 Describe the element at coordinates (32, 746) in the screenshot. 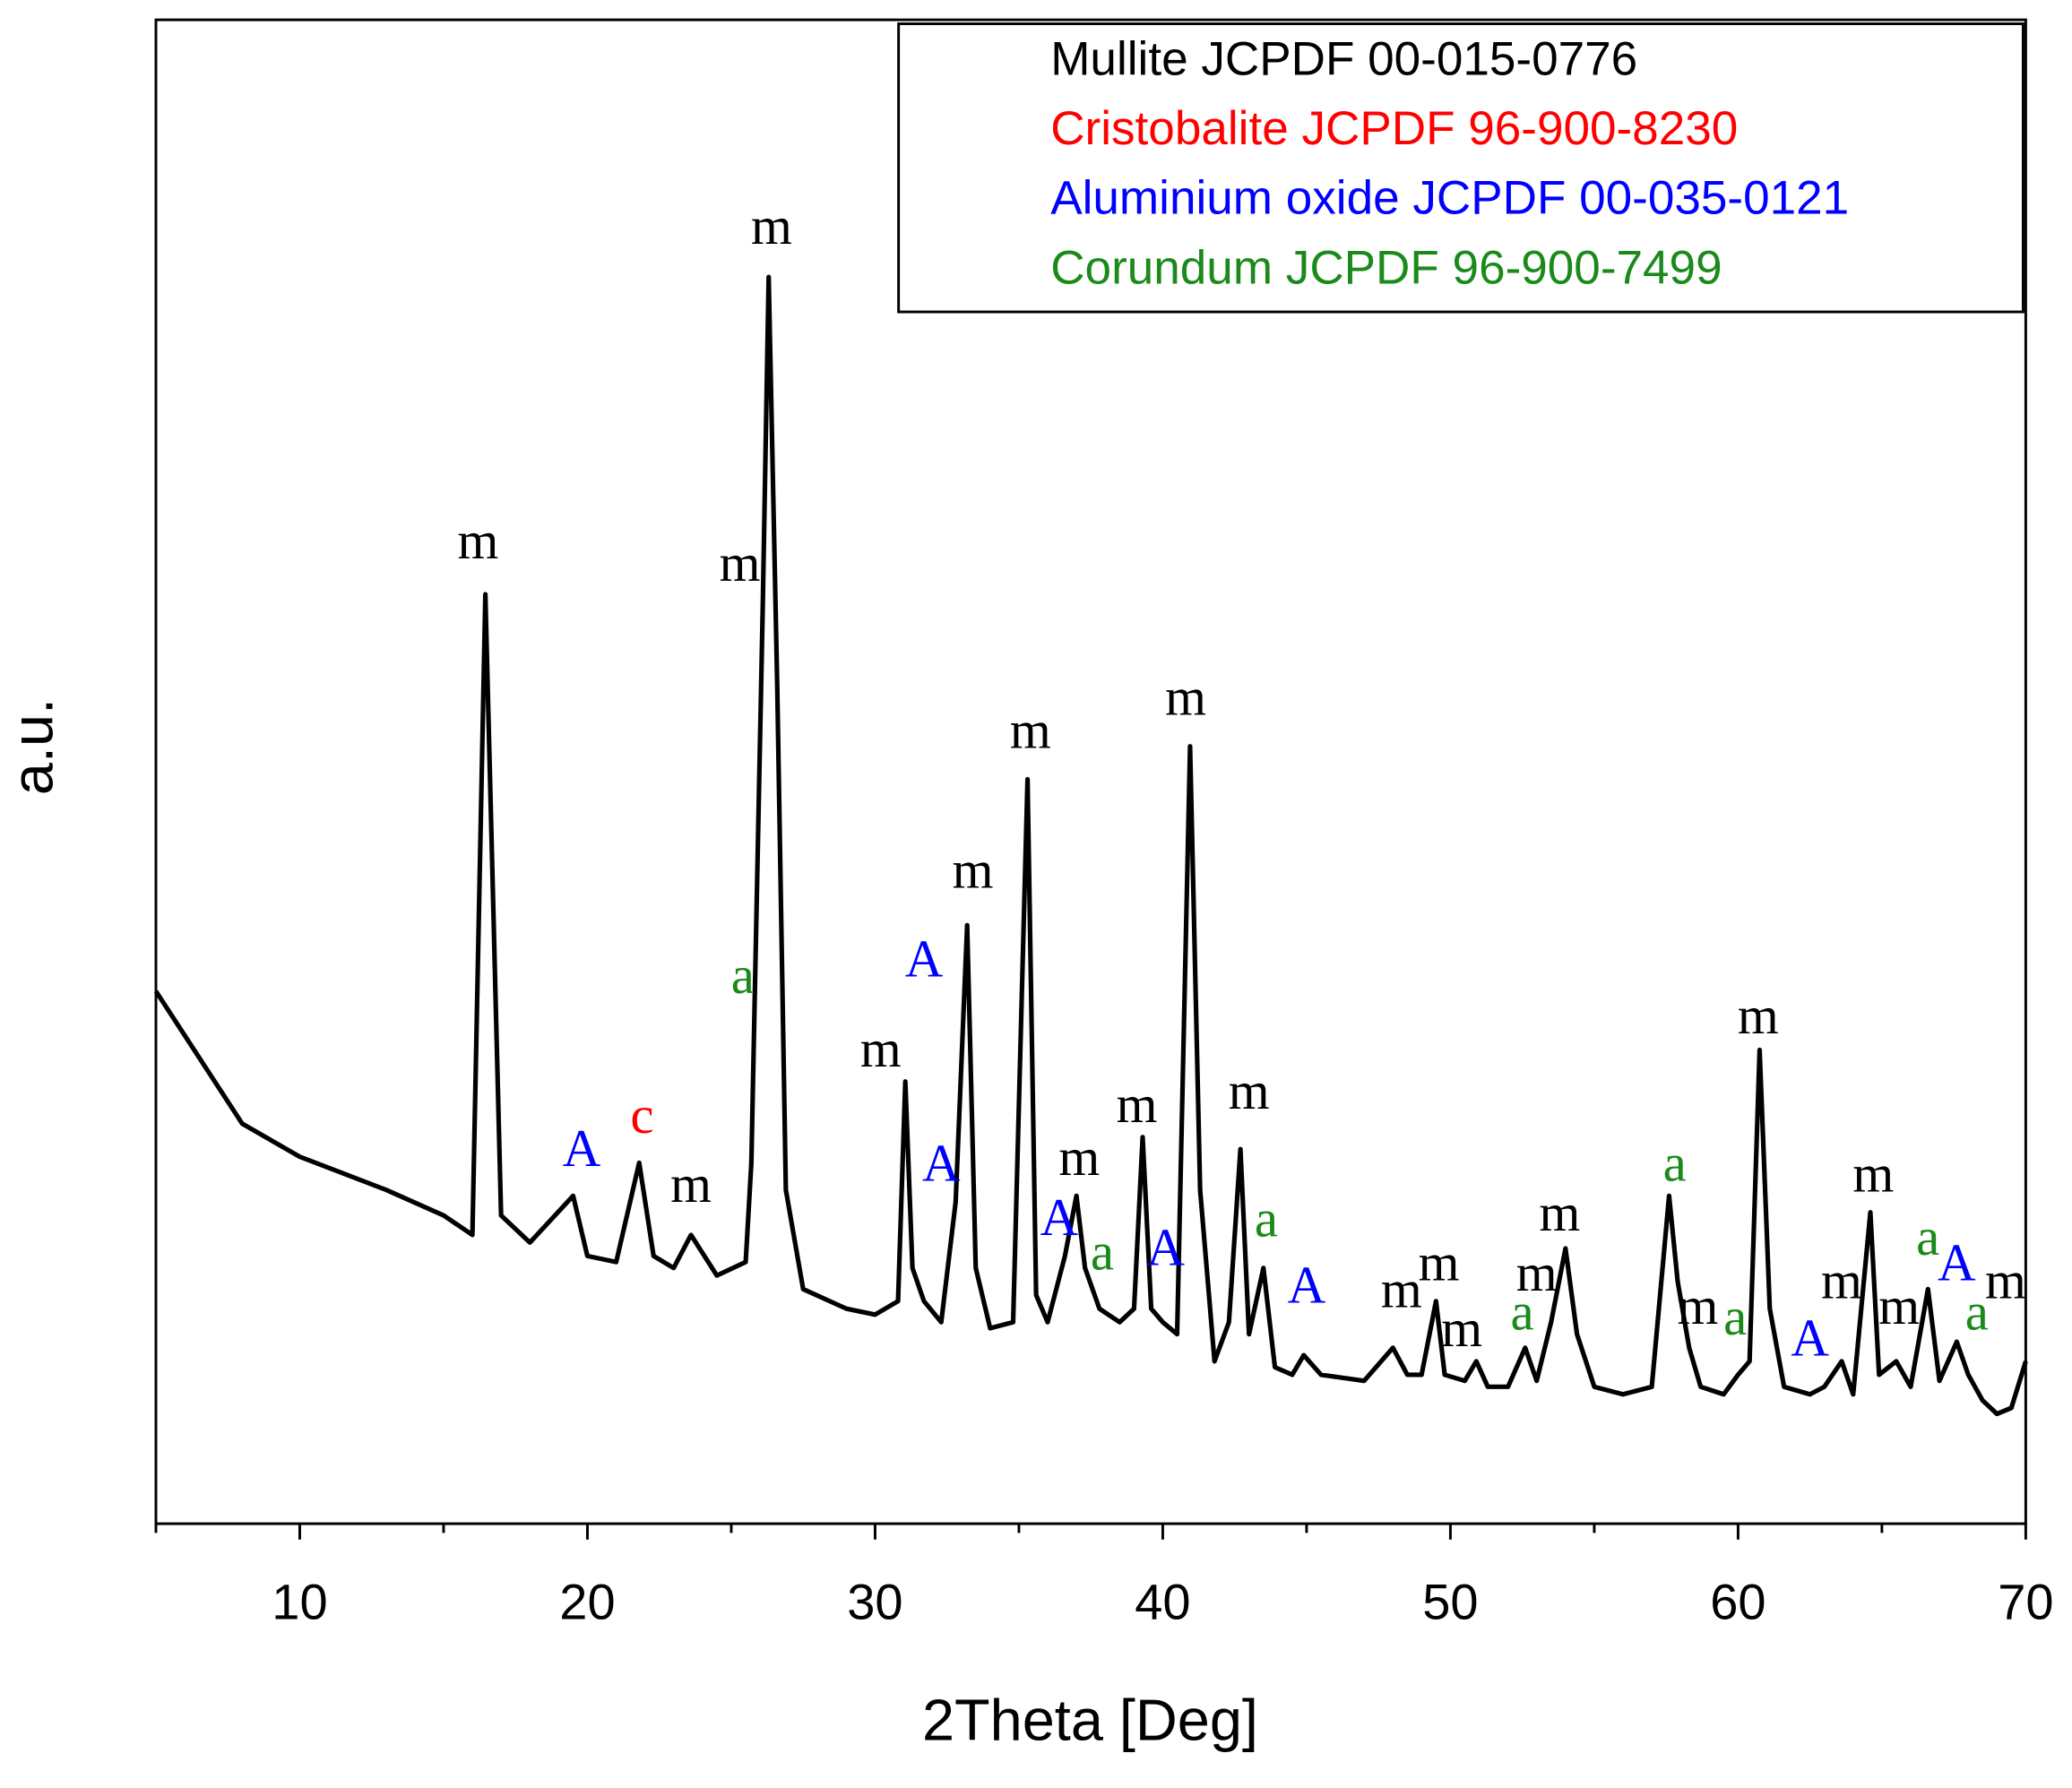

I see `y-axis-title: a.u.` at that location.